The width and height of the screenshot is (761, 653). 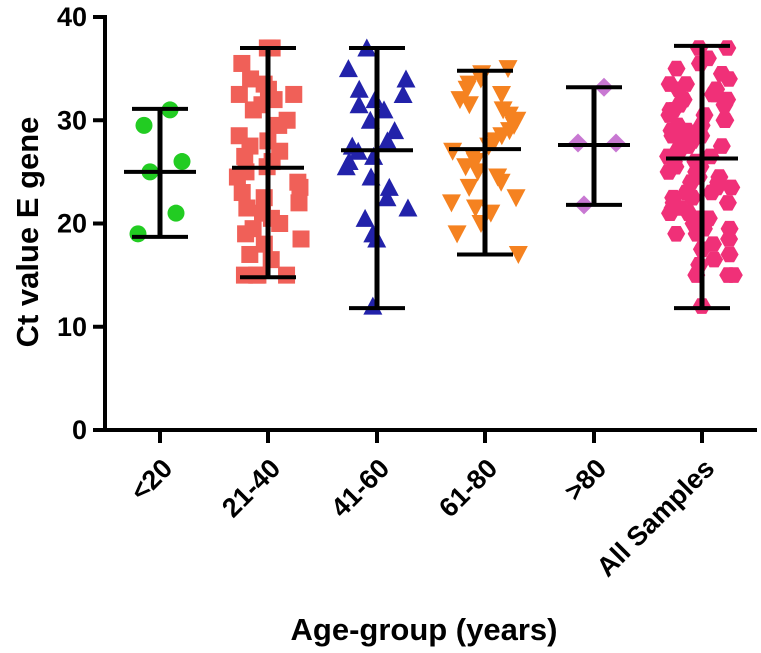 What do you see at coordinates (468, 488) in the screenshot?
I see `x-tick-label: 61-80` at bounding box center [468, 488].